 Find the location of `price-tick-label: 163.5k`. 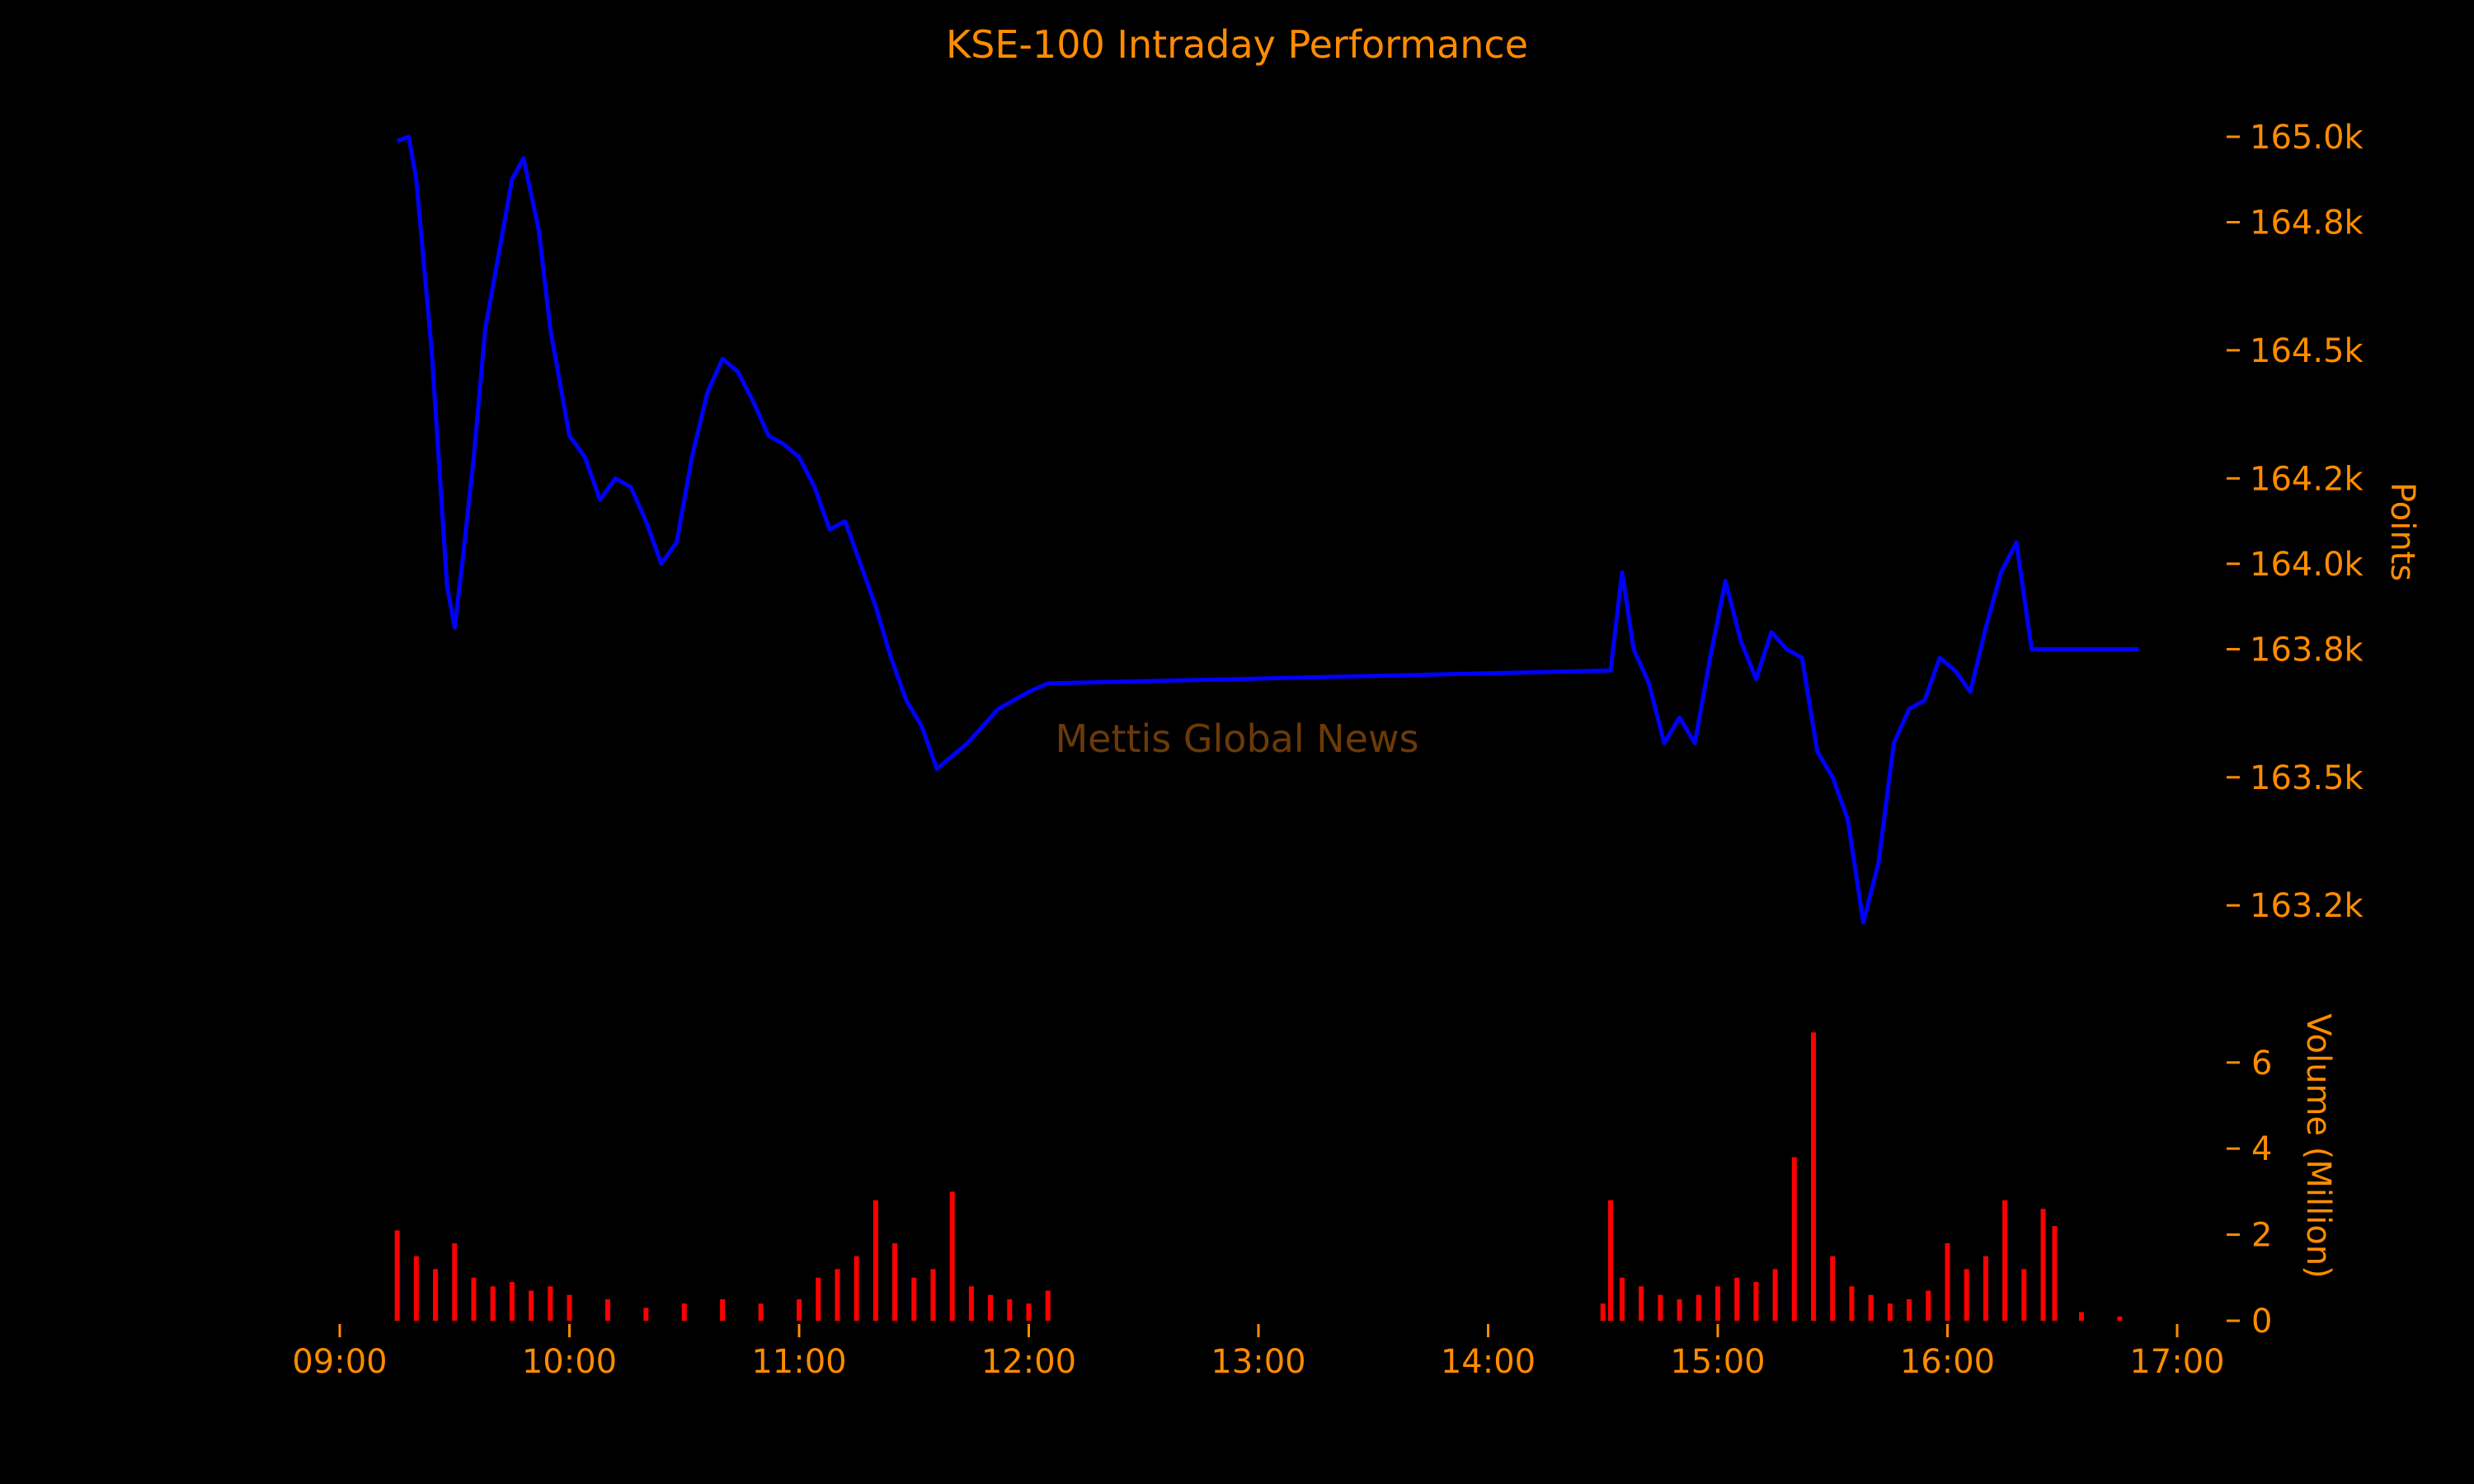

price-tick-label: 163.5k is located at coordinates (2307, 778).